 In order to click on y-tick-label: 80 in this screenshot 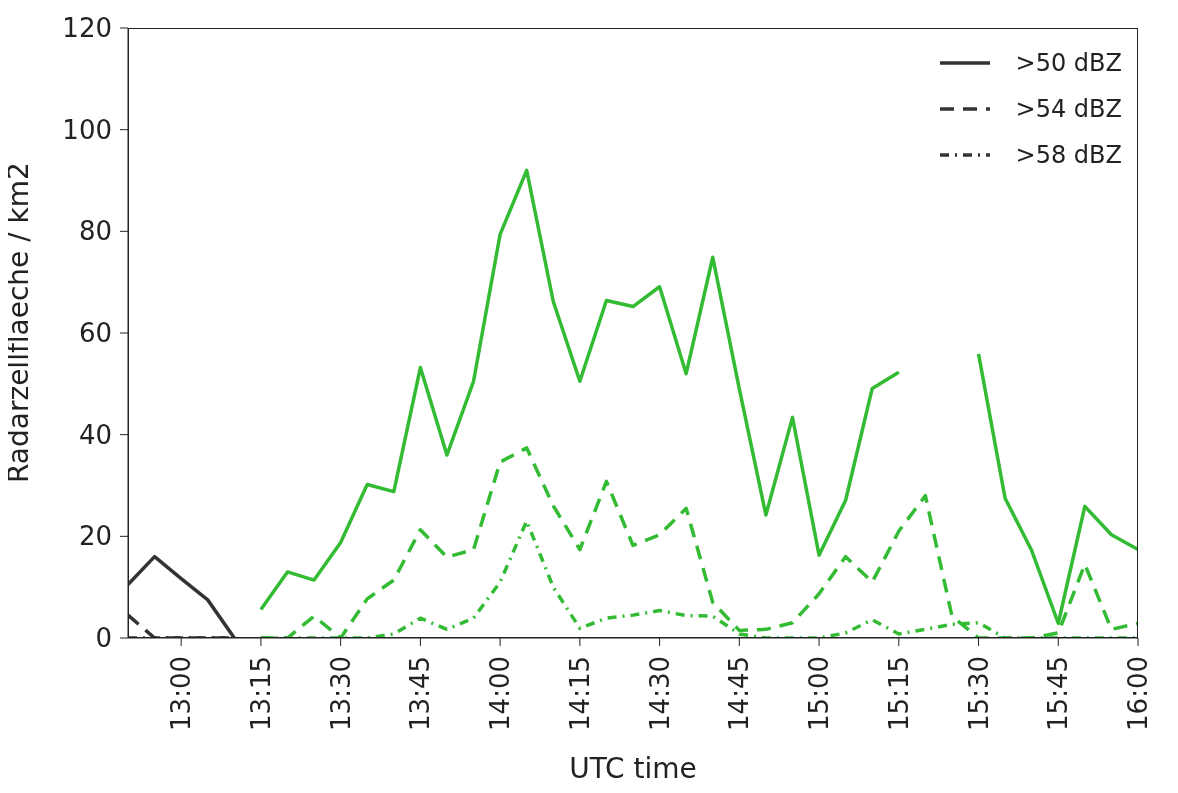, I will do `click(95, 231)`.